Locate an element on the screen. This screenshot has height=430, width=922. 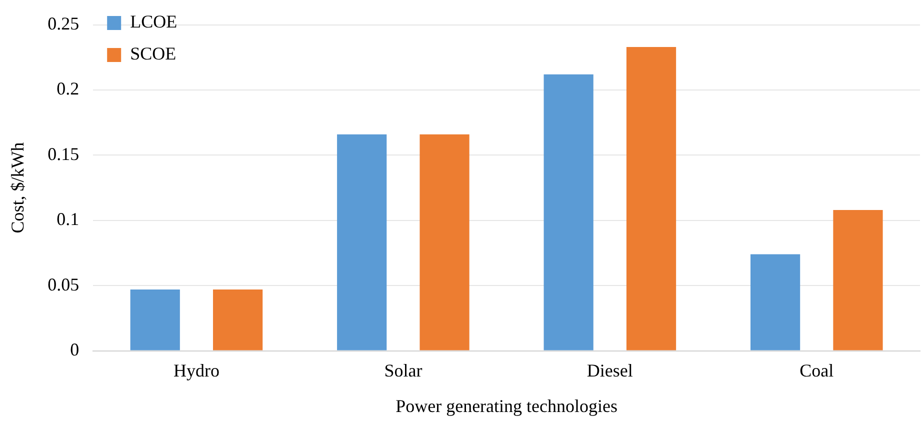
y-axis-title: Cost, $/kWh is located at coordinates (18, 188).